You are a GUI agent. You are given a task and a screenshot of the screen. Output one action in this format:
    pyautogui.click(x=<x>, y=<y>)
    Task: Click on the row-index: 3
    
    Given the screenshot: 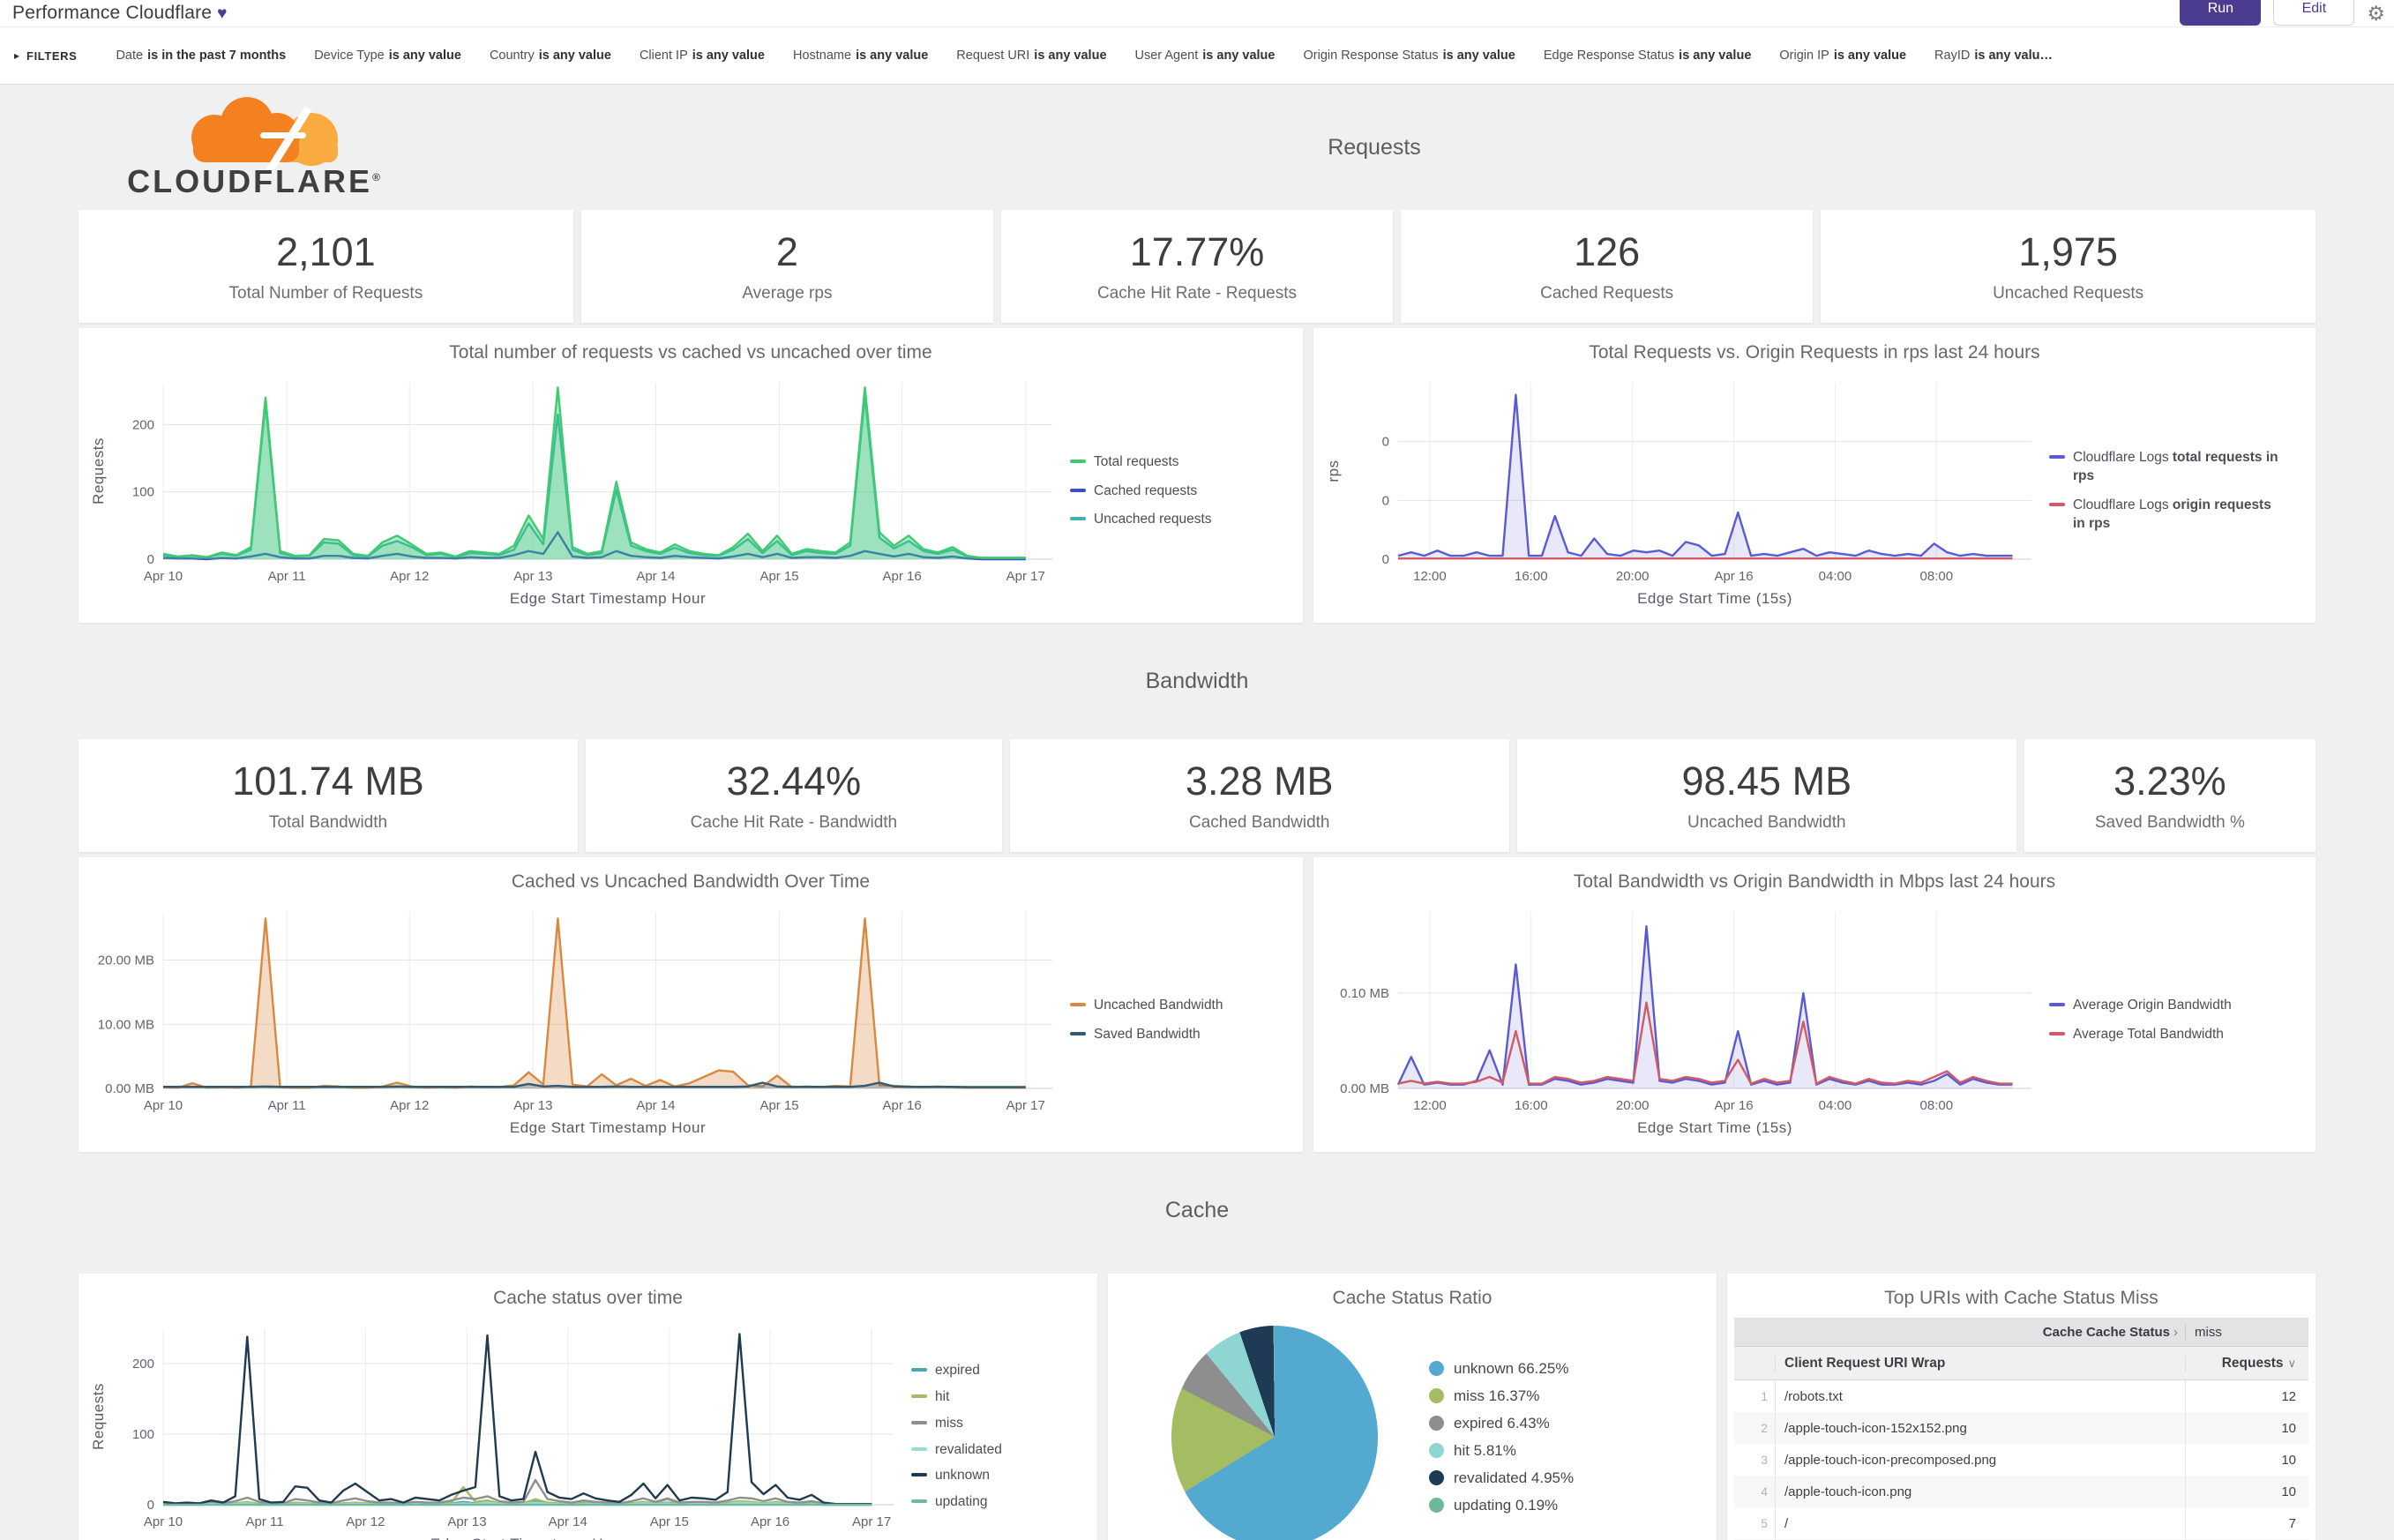 What is the action you would take?
    pyautogui.click(x=1765, y=1460)
    